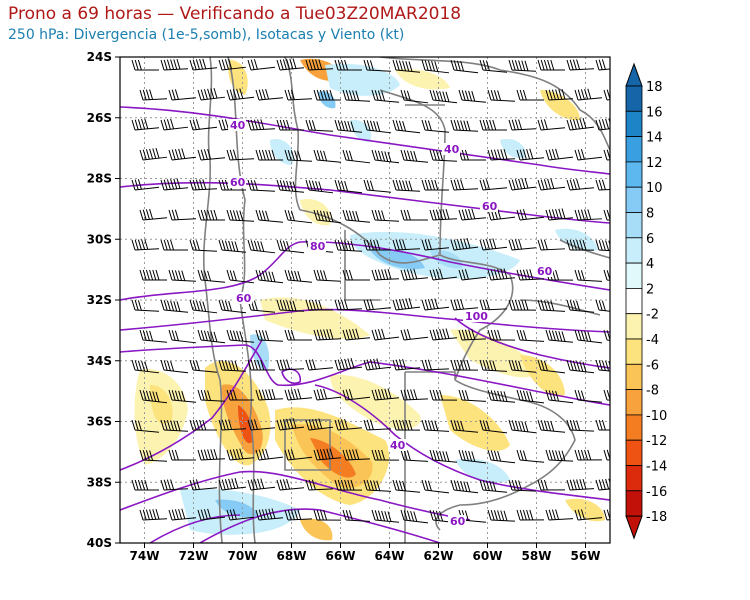  What do you see at coordinates (650, 239) in the screenshot?
I see `colorbar-label: 6` at bounding box center [650, 239].